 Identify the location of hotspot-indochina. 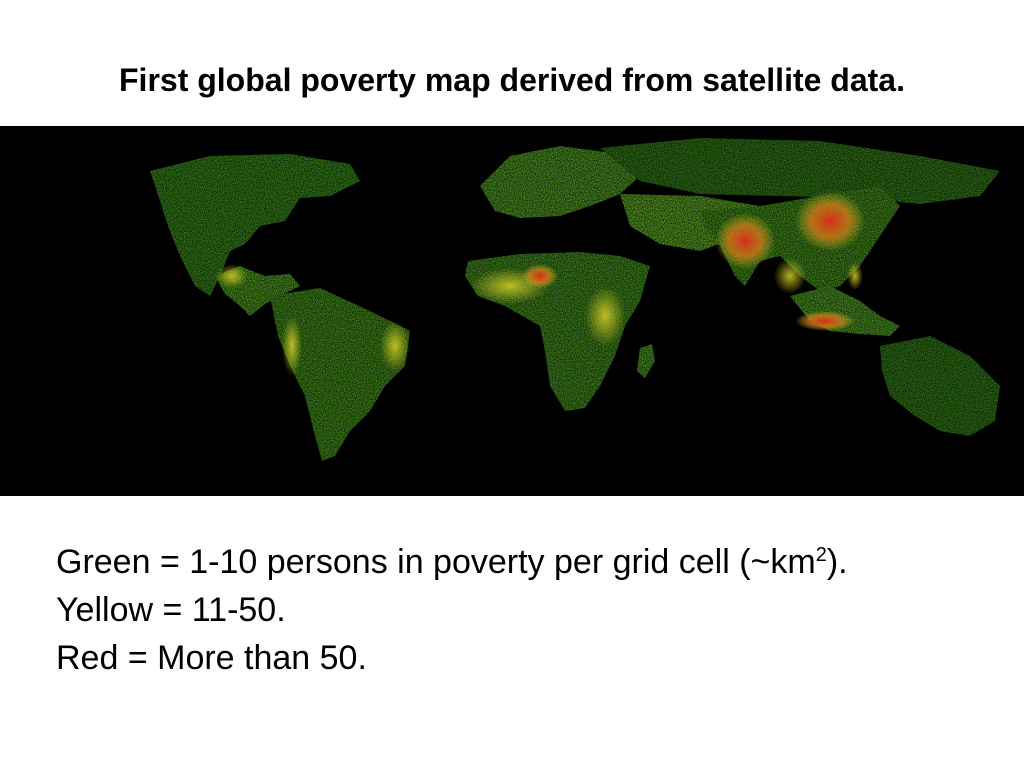
(790, 276).